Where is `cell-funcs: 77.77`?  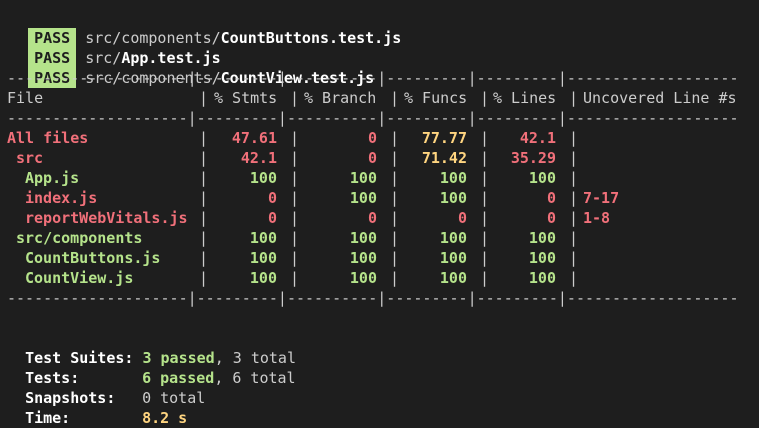
cell-funcs: 77.77 is located at coordinates (444, 138).